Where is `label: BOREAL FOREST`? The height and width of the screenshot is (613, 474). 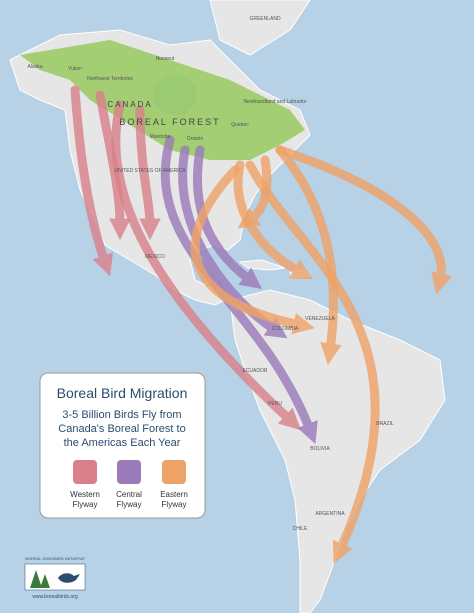
label: BOREAL FOREST is located at coordinates (169, 122).